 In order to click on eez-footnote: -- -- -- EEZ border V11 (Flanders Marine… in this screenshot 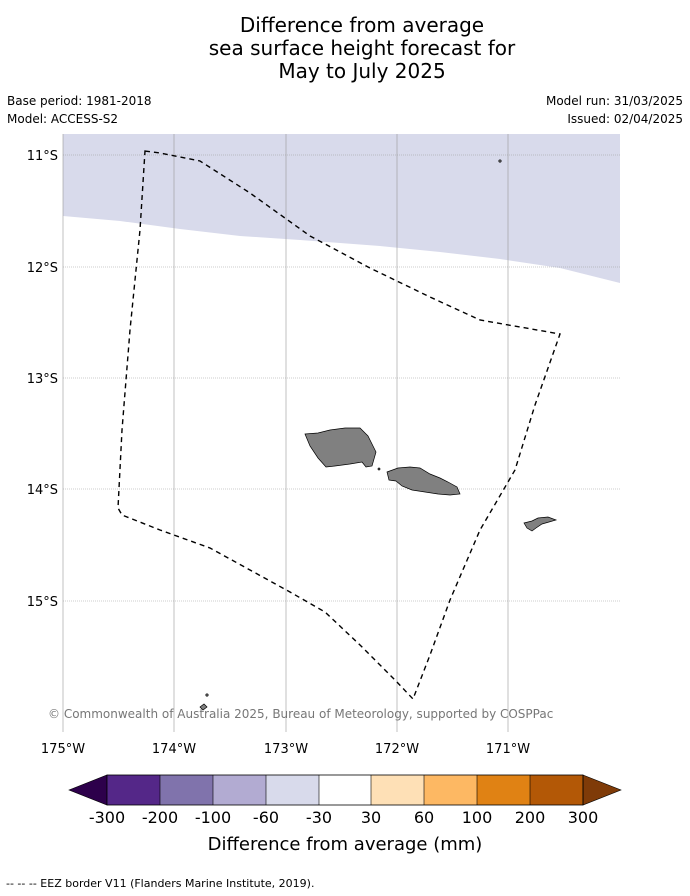, I will do `click(160, 883)`.